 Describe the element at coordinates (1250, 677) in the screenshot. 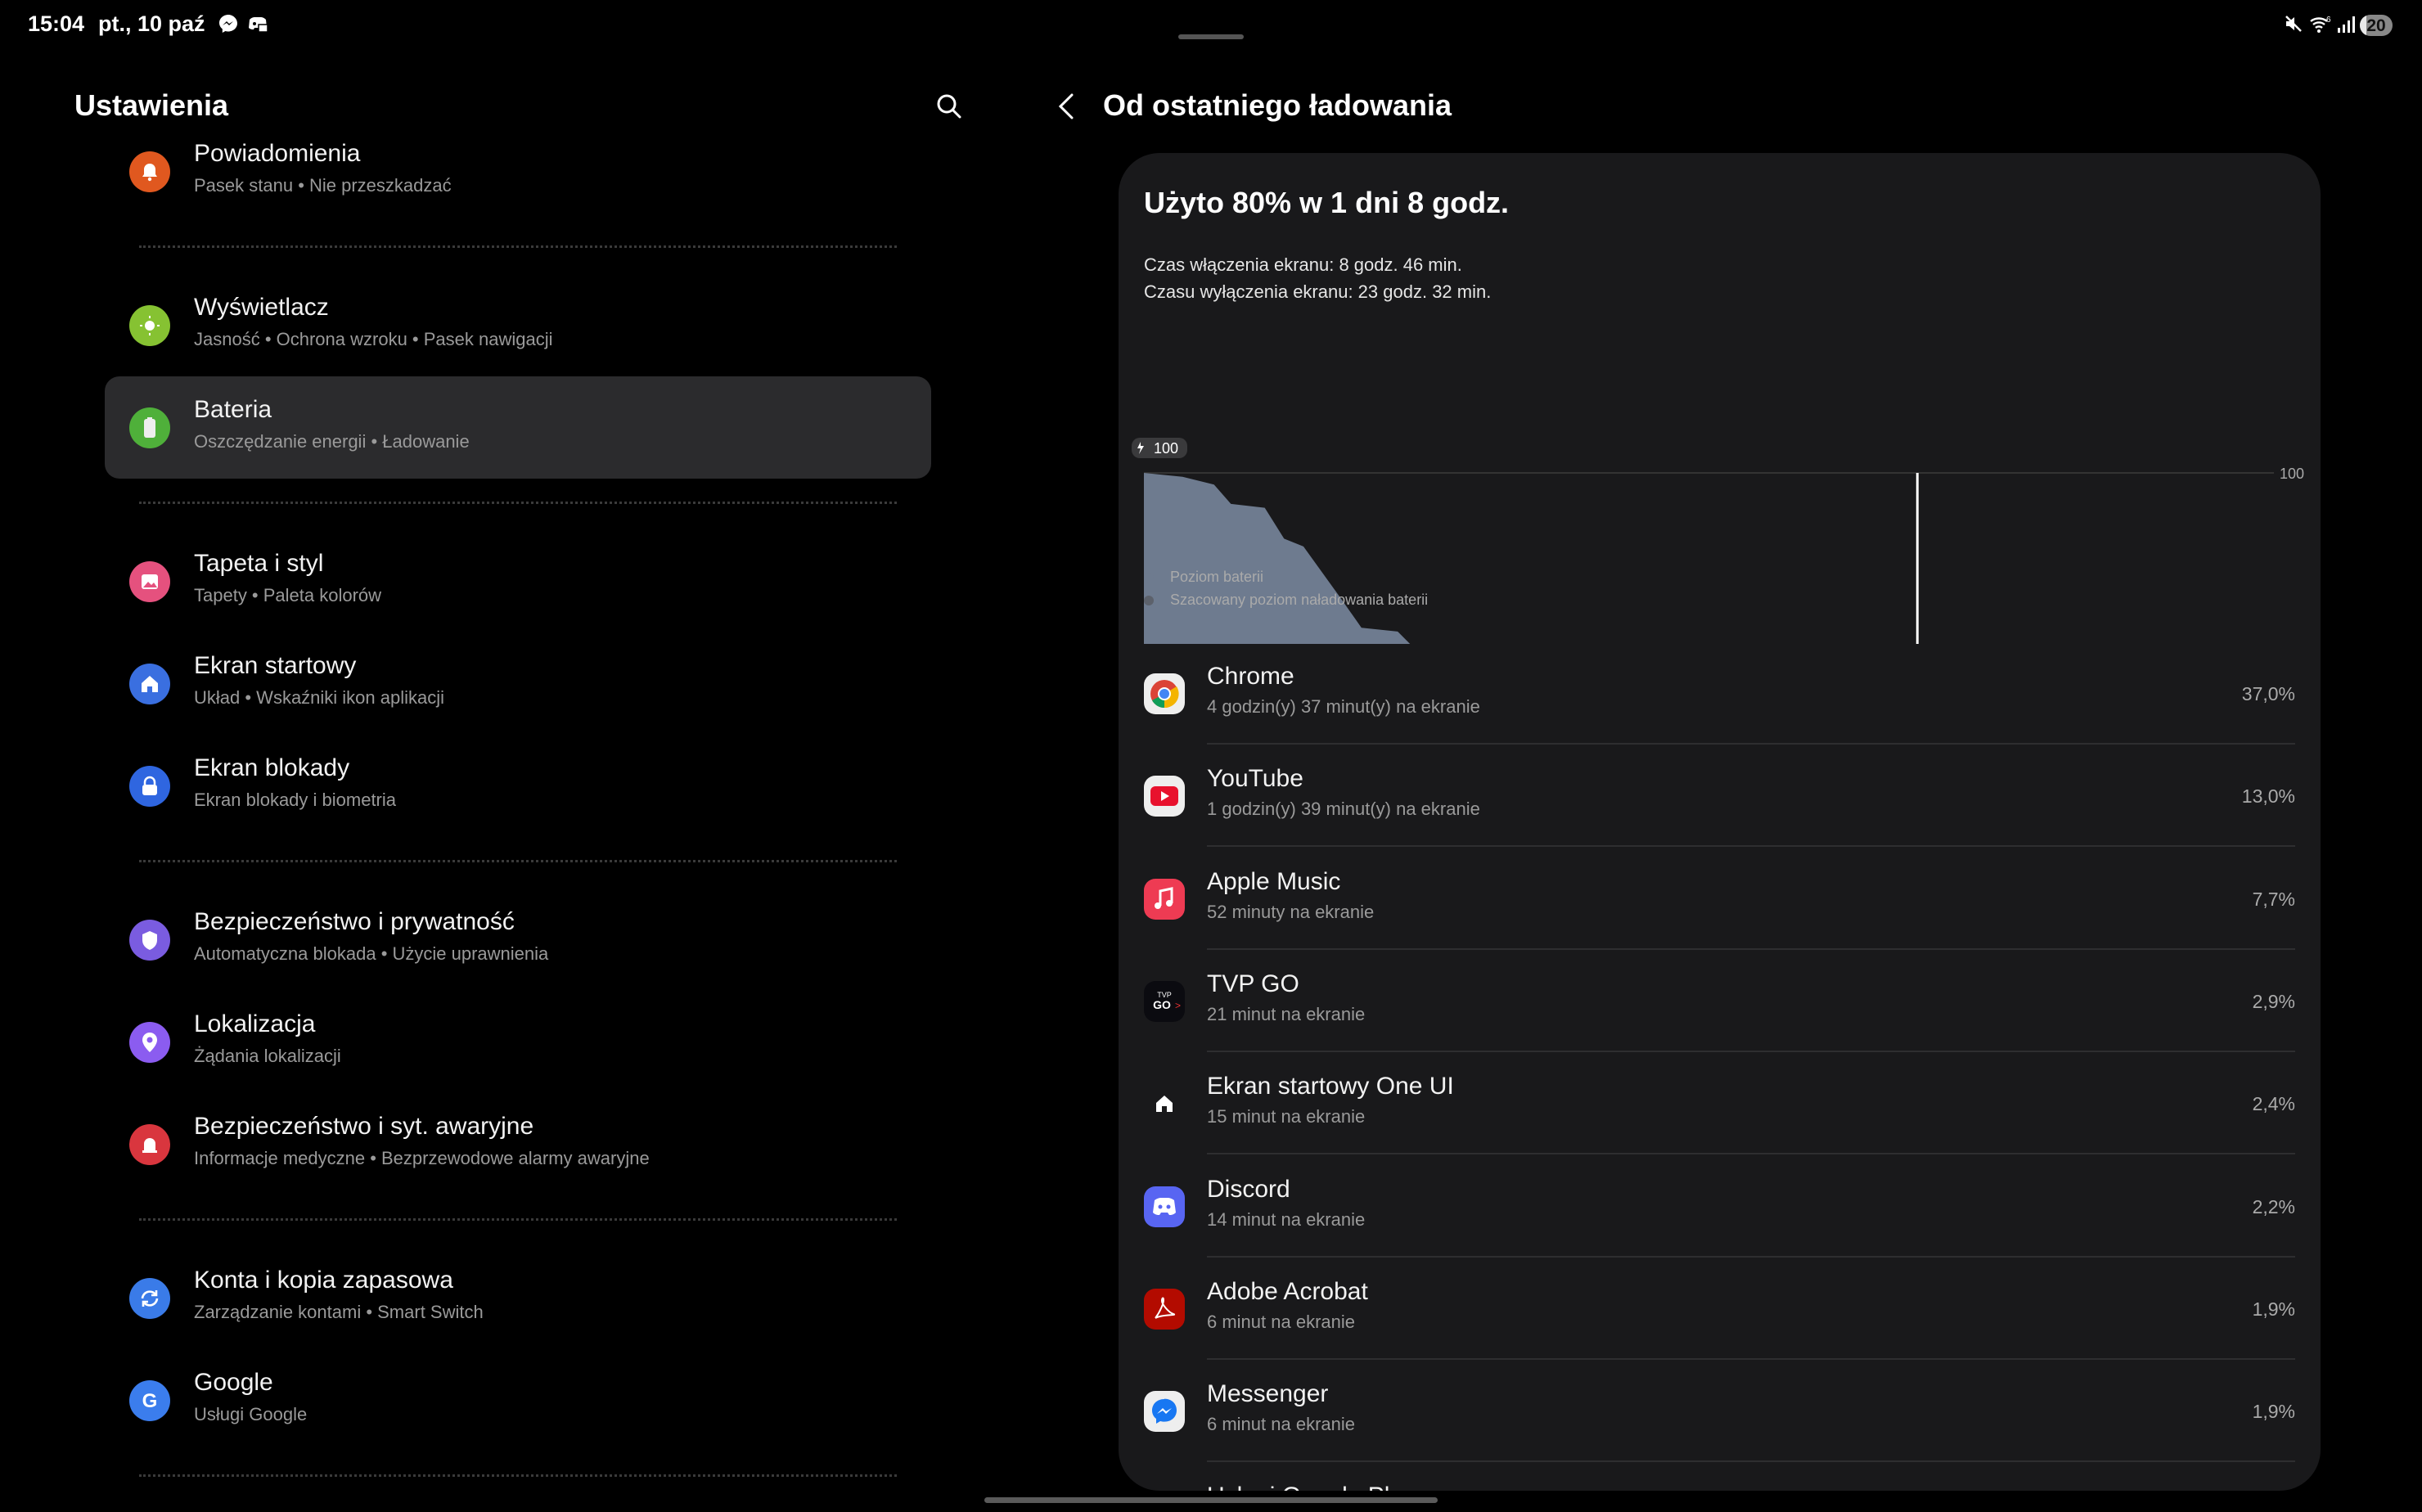

I see `app-name: Chrome` at that location.